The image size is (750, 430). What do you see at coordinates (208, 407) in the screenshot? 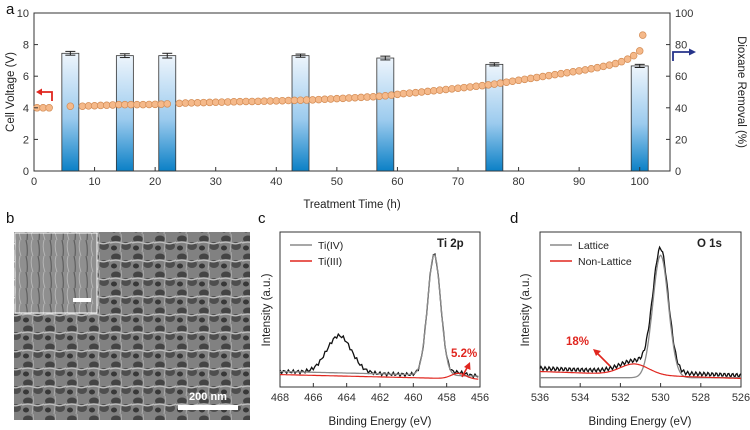
I see `sem-scale-bar` at bounding box center [208, 407].